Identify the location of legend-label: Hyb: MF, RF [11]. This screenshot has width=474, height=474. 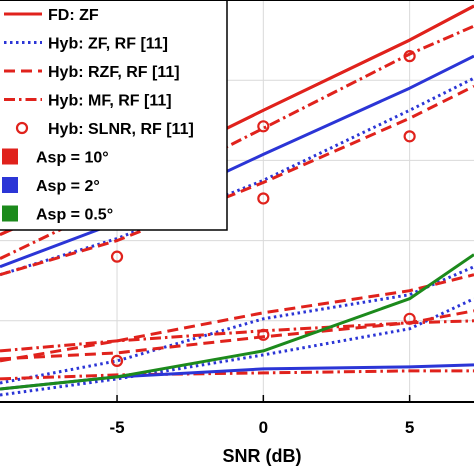
(110, 101).